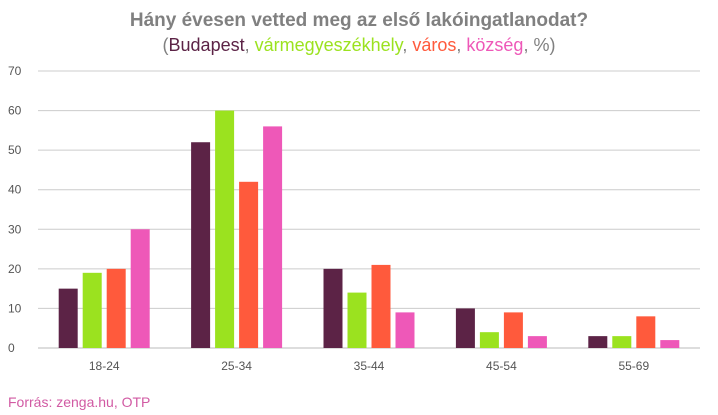 This screenshot has width=718, height=415. What do you see at coordinates (15, 229) in the screenshot?
I see `y-tick-label: 30` at bounding box center [15, 229].